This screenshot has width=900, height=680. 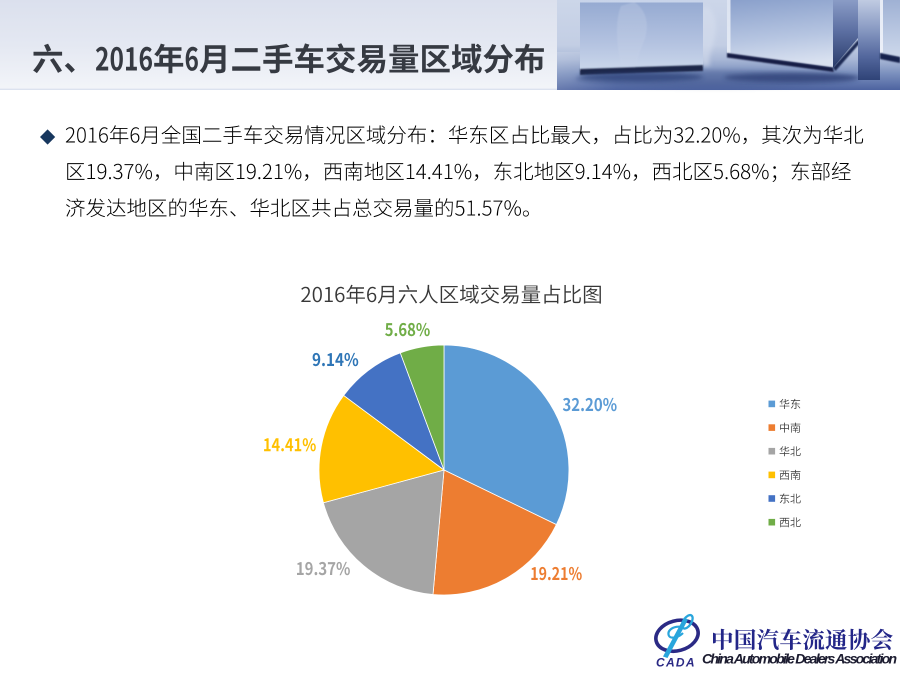 What do you see at coordinates (799, 659) in the screenshot?
I see `svg-text:China Automobile Dealers Assoc: China Automobile Dealers Association` at bounding box center [799, 659].